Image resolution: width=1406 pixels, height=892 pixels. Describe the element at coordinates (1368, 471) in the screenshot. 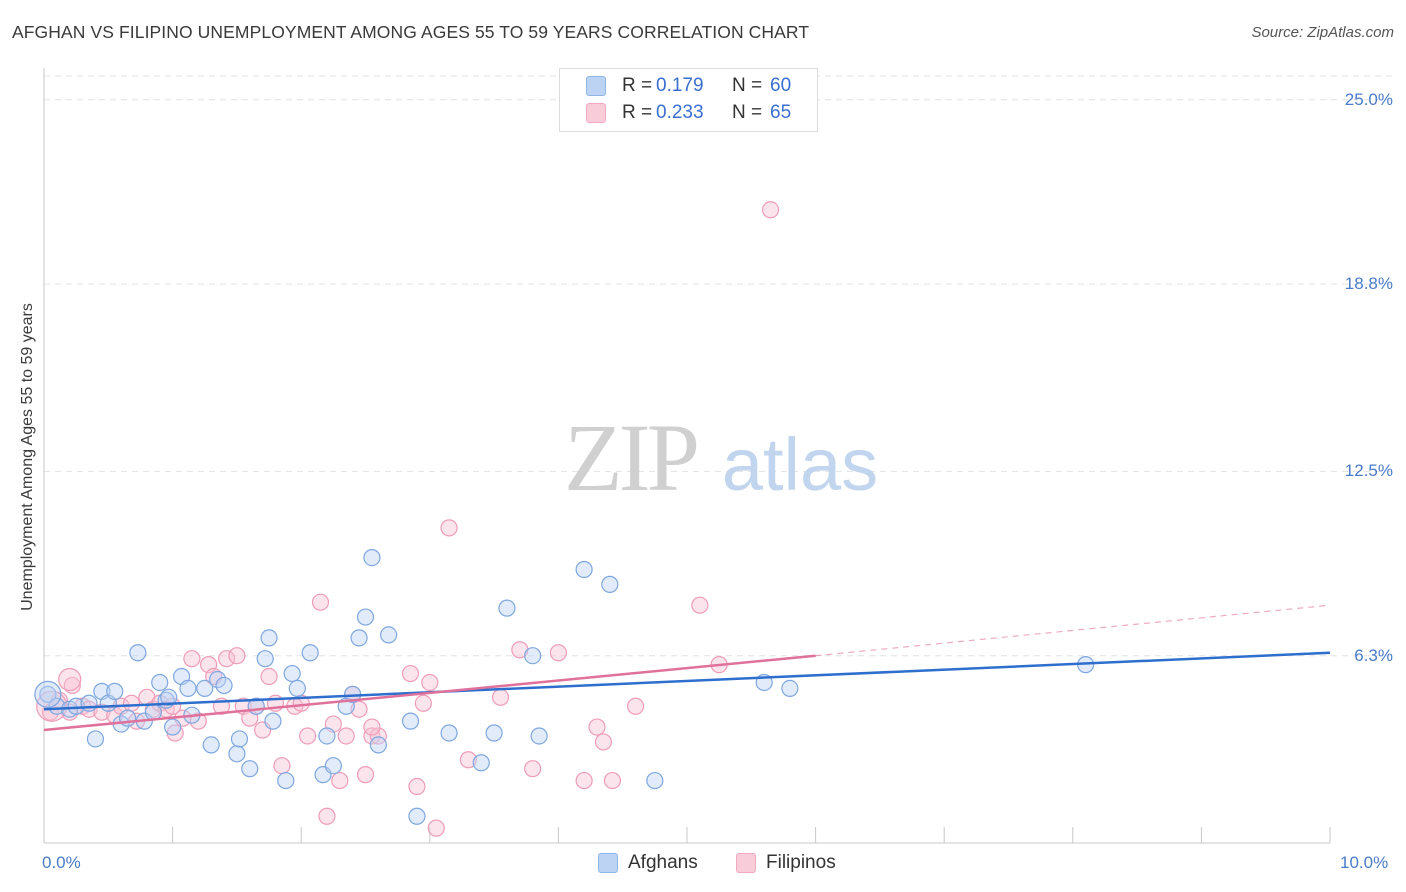

I see `y-tick-label-1: 12.5%` at that location.